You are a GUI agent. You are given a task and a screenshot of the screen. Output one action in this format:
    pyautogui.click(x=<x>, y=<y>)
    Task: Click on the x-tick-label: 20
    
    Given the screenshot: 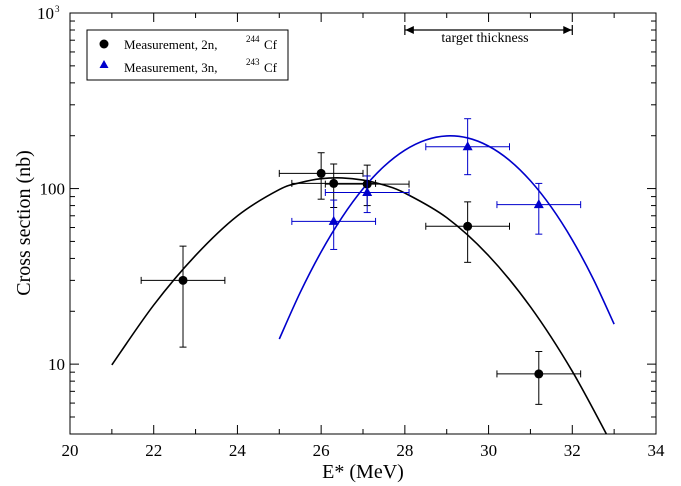 What is the action you would take?
    pyautogui.click(x=70, y=450)
    